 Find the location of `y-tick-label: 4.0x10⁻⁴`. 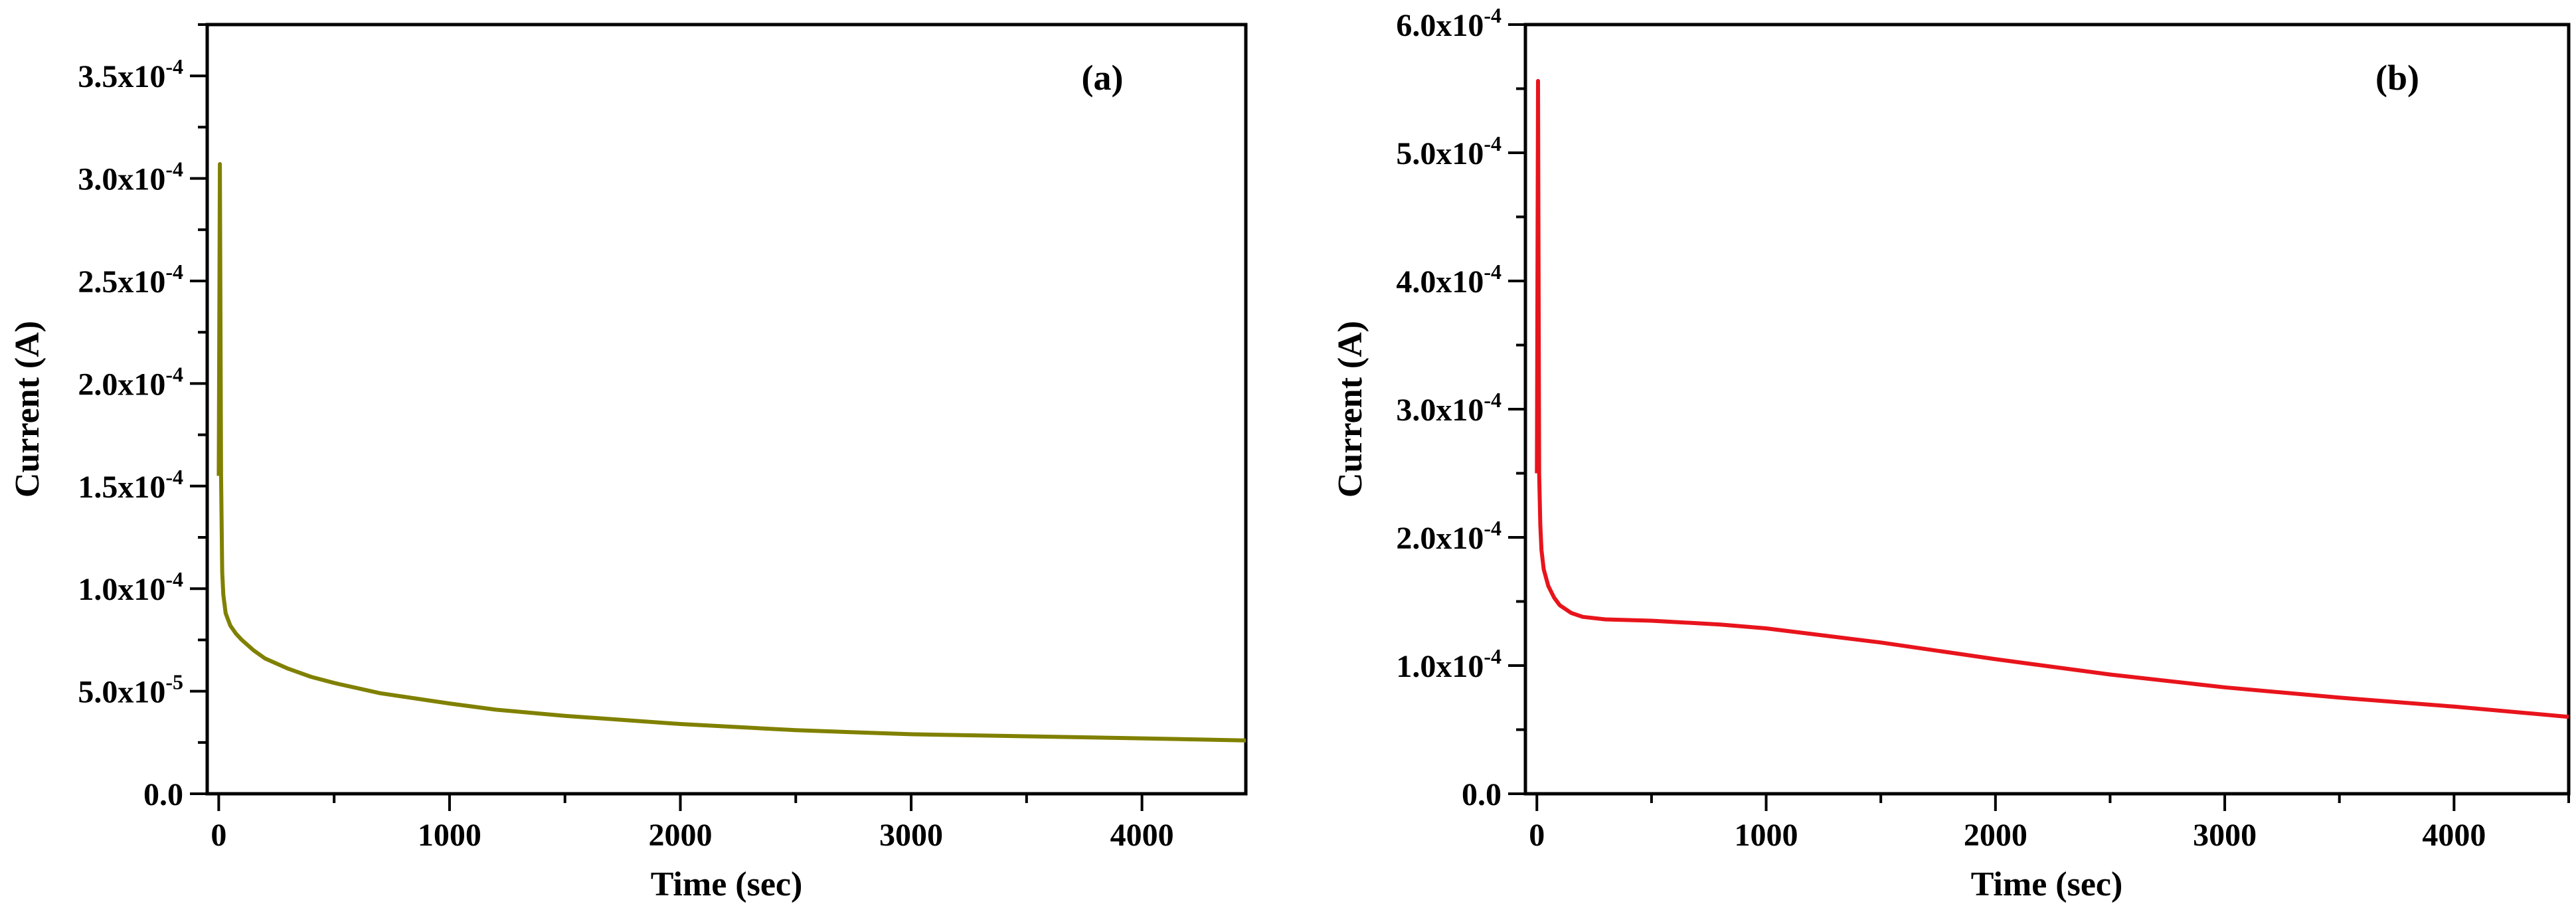

y-tick-label: 4.0x10⁻⁴ is located at coordinates (1449, 280).